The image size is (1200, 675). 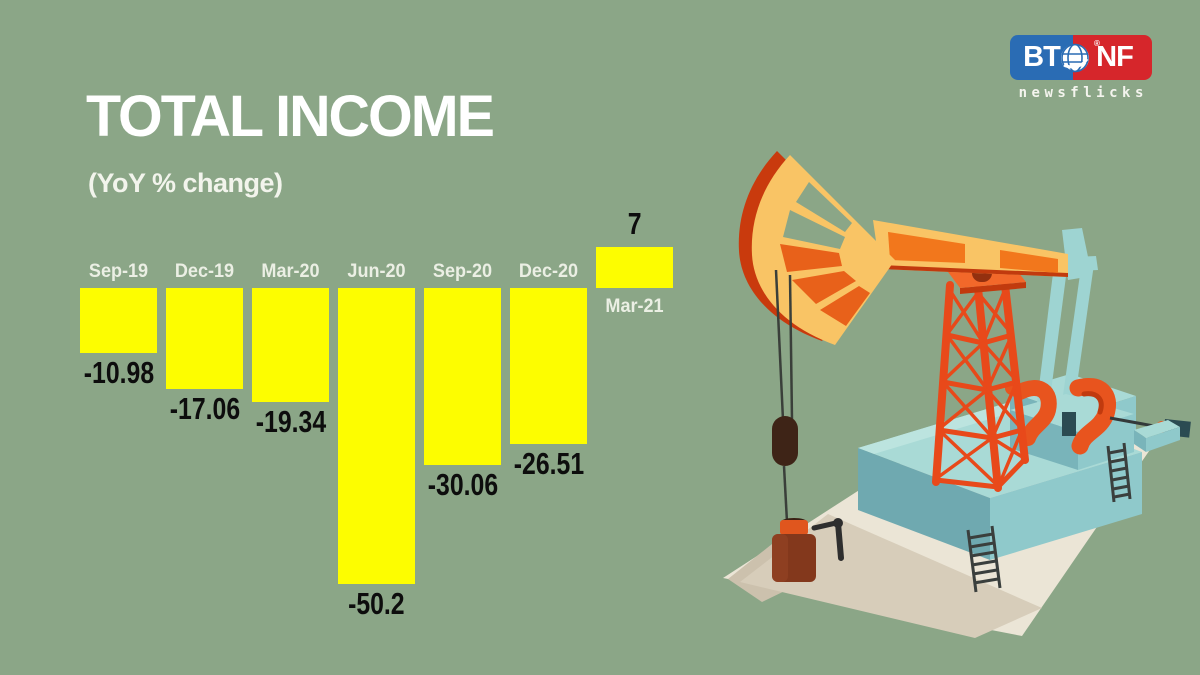 What do you see at coordinates (118, 372) in the screenshot?
I see `value-label: -10.98` at bounding box center [118, 372].